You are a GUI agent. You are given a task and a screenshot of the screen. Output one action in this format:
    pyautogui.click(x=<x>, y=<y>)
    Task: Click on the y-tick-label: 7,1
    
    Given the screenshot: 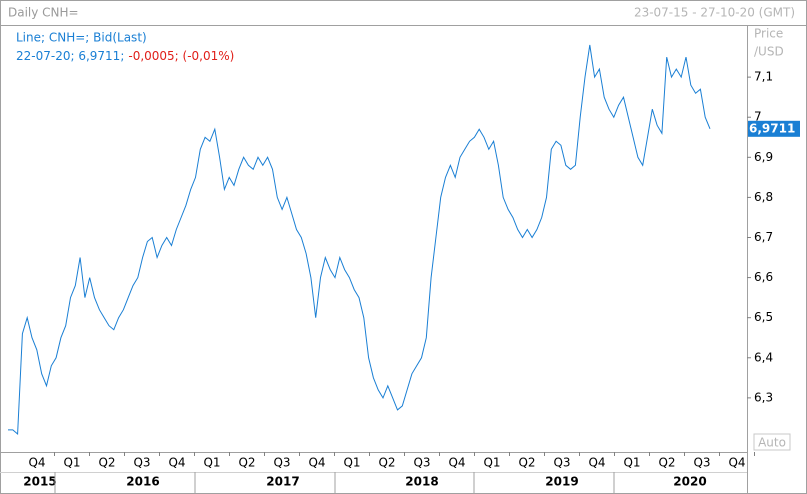 What is the action you would take?
    pyautogui.click(x=763, y=77)
    